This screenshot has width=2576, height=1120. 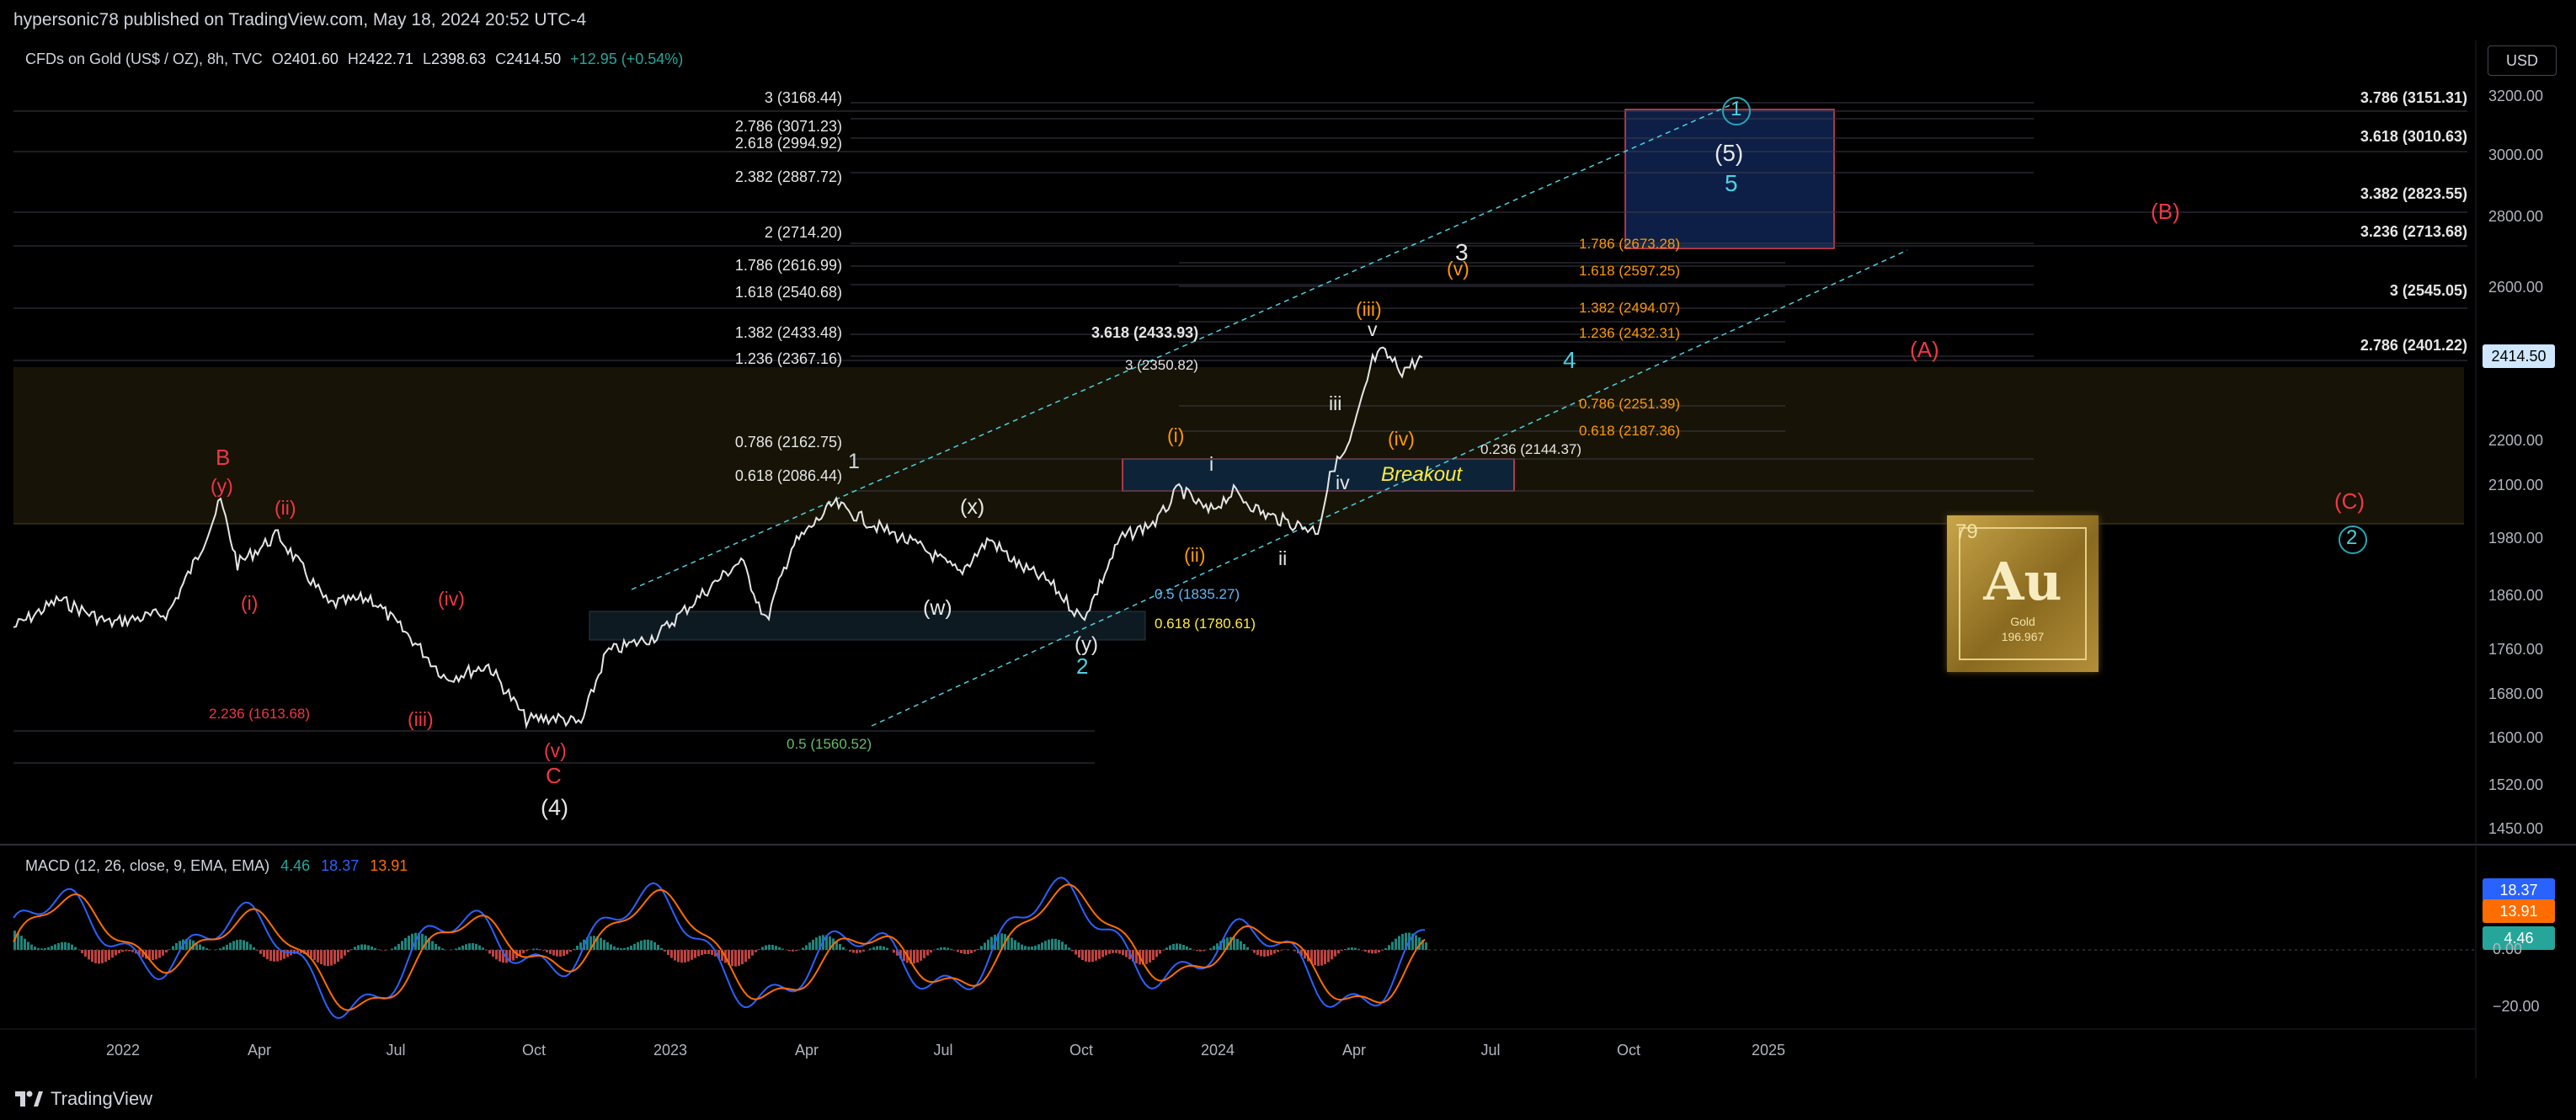 What do you see at coordinates (2522, 60) in the screenshot?
I see `currency-button: USD` at bounding box center [2522, 60].